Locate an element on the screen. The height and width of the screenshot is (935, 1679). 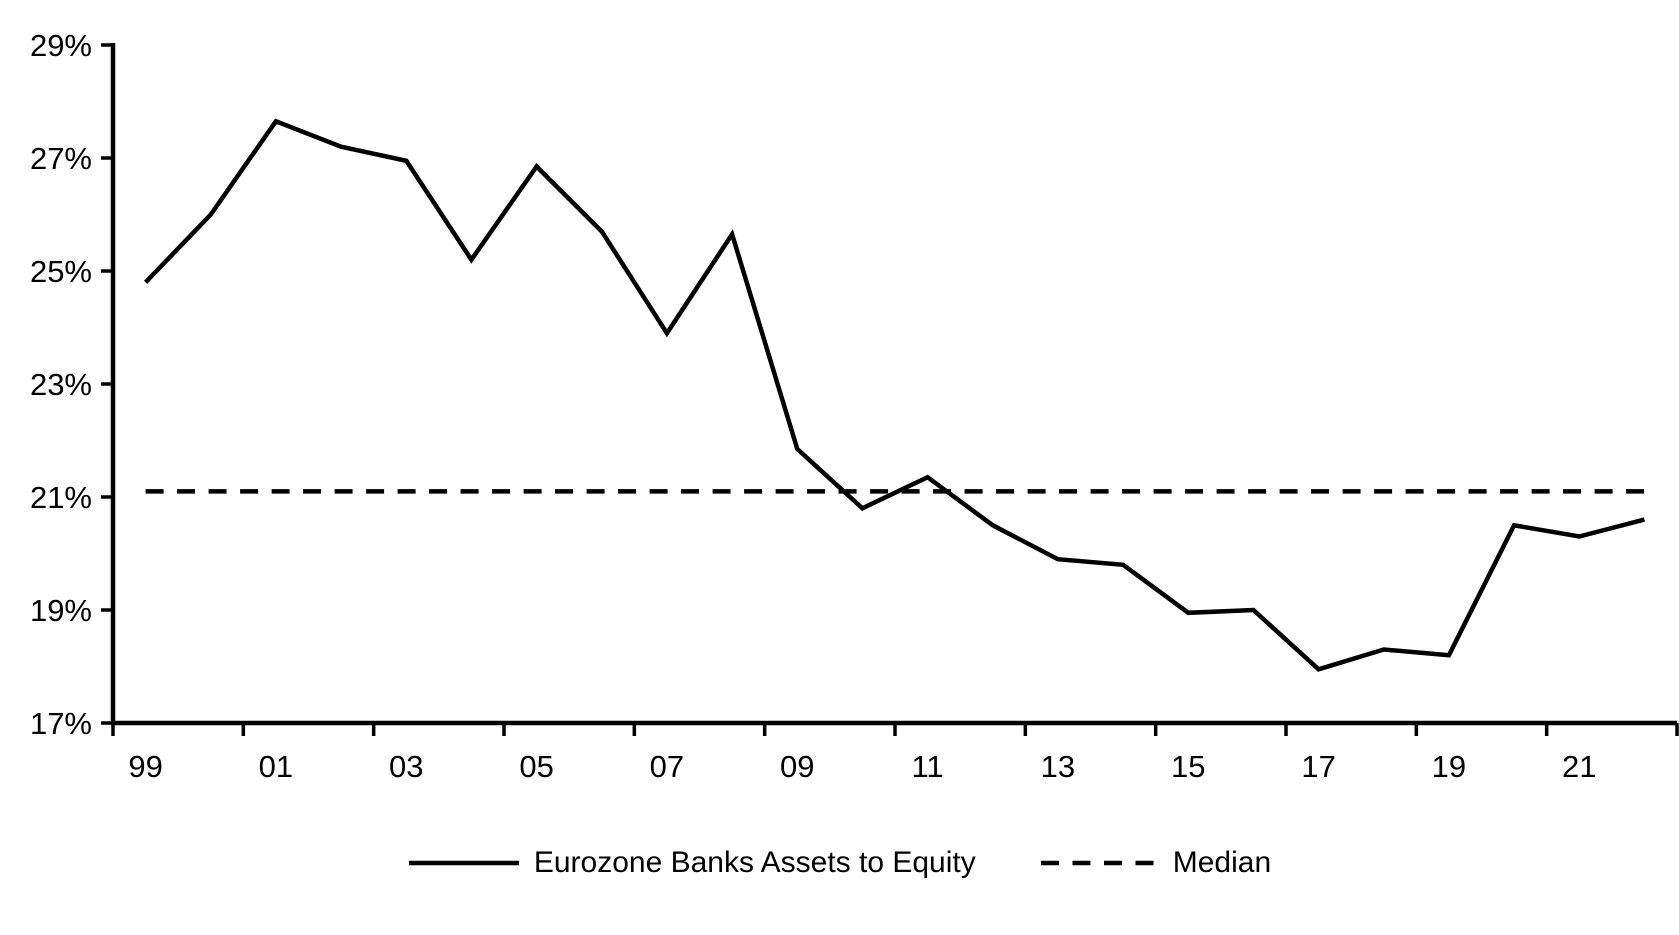
x-axis-label: 09 is located at coordinates (797, 766).